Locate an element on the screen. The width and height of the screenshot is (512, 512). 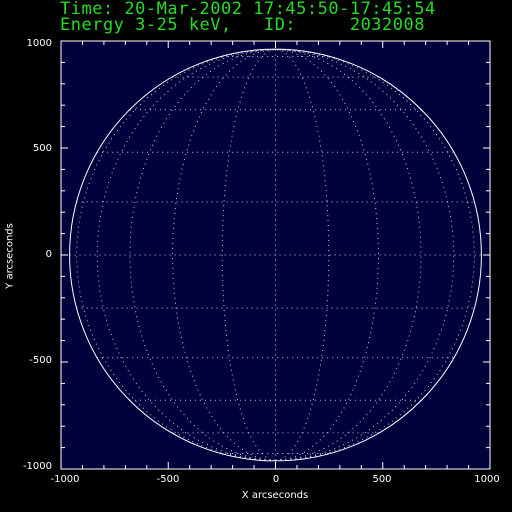
energy-and-id: Energy 3-25 keV, ID: 2032008 is located at coordinates (242, 25).